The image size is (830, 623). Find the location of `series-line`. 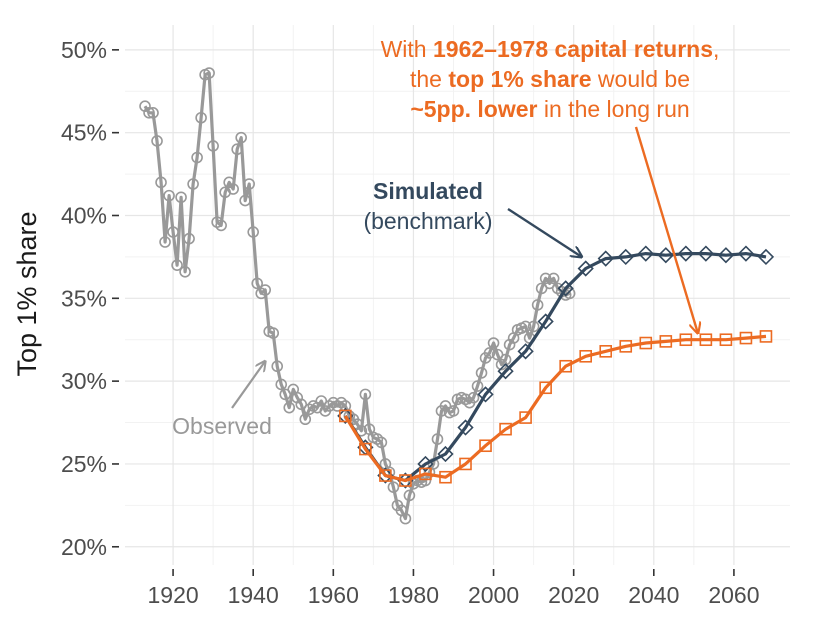

series-line is located at coordinates (555, 408).